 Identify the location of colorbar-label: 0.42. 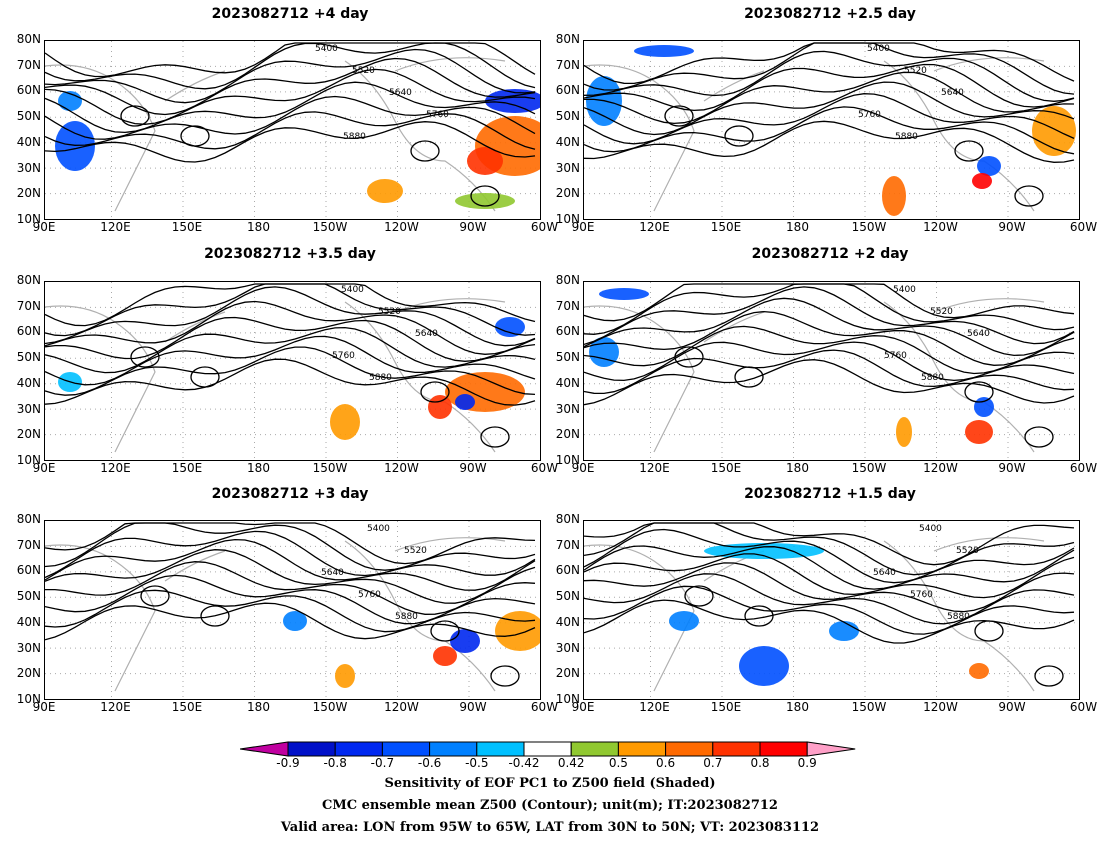
(571, 763).